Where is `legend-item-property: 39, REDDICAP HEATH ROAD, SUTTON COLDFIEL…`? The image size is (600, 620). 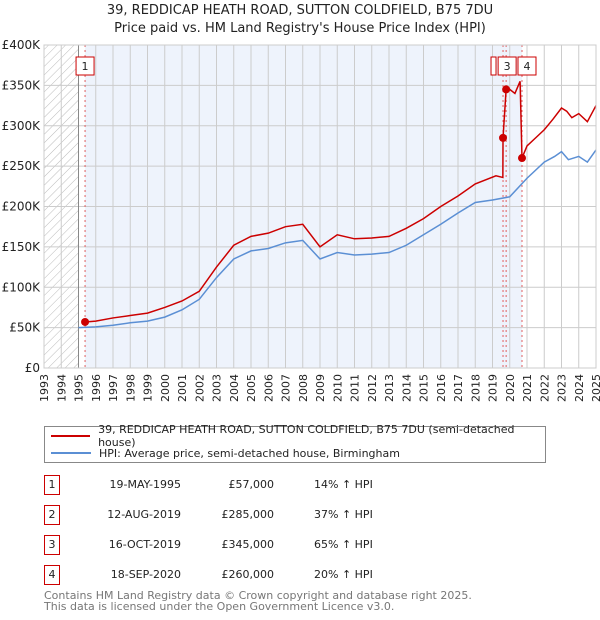 legend-item-property: 39, REDDICAP HEATH ROAD, SUTTON COLDFIEL… is located at coordinates (298, 436).